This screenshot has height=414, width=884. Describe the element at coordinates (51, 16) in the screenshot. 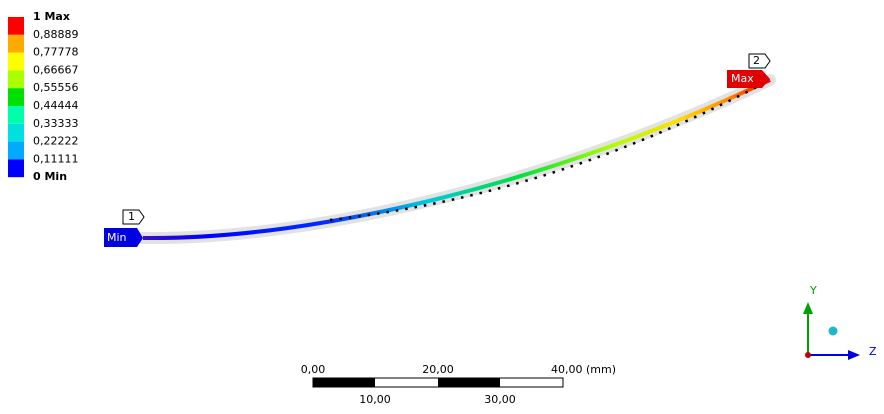

I see `legend-label: 1 Max` at that location.